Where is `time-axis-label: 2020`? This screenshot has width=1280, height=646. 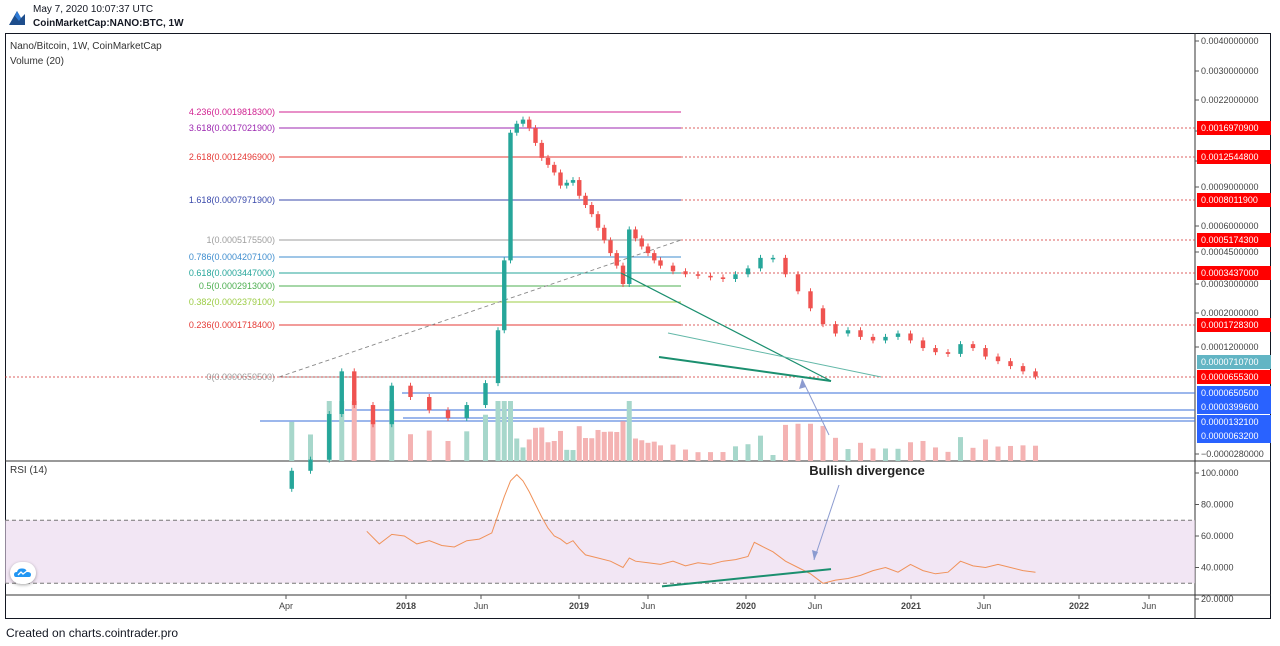 time-axis-label: 2020 is located at coordinates (746, 606).